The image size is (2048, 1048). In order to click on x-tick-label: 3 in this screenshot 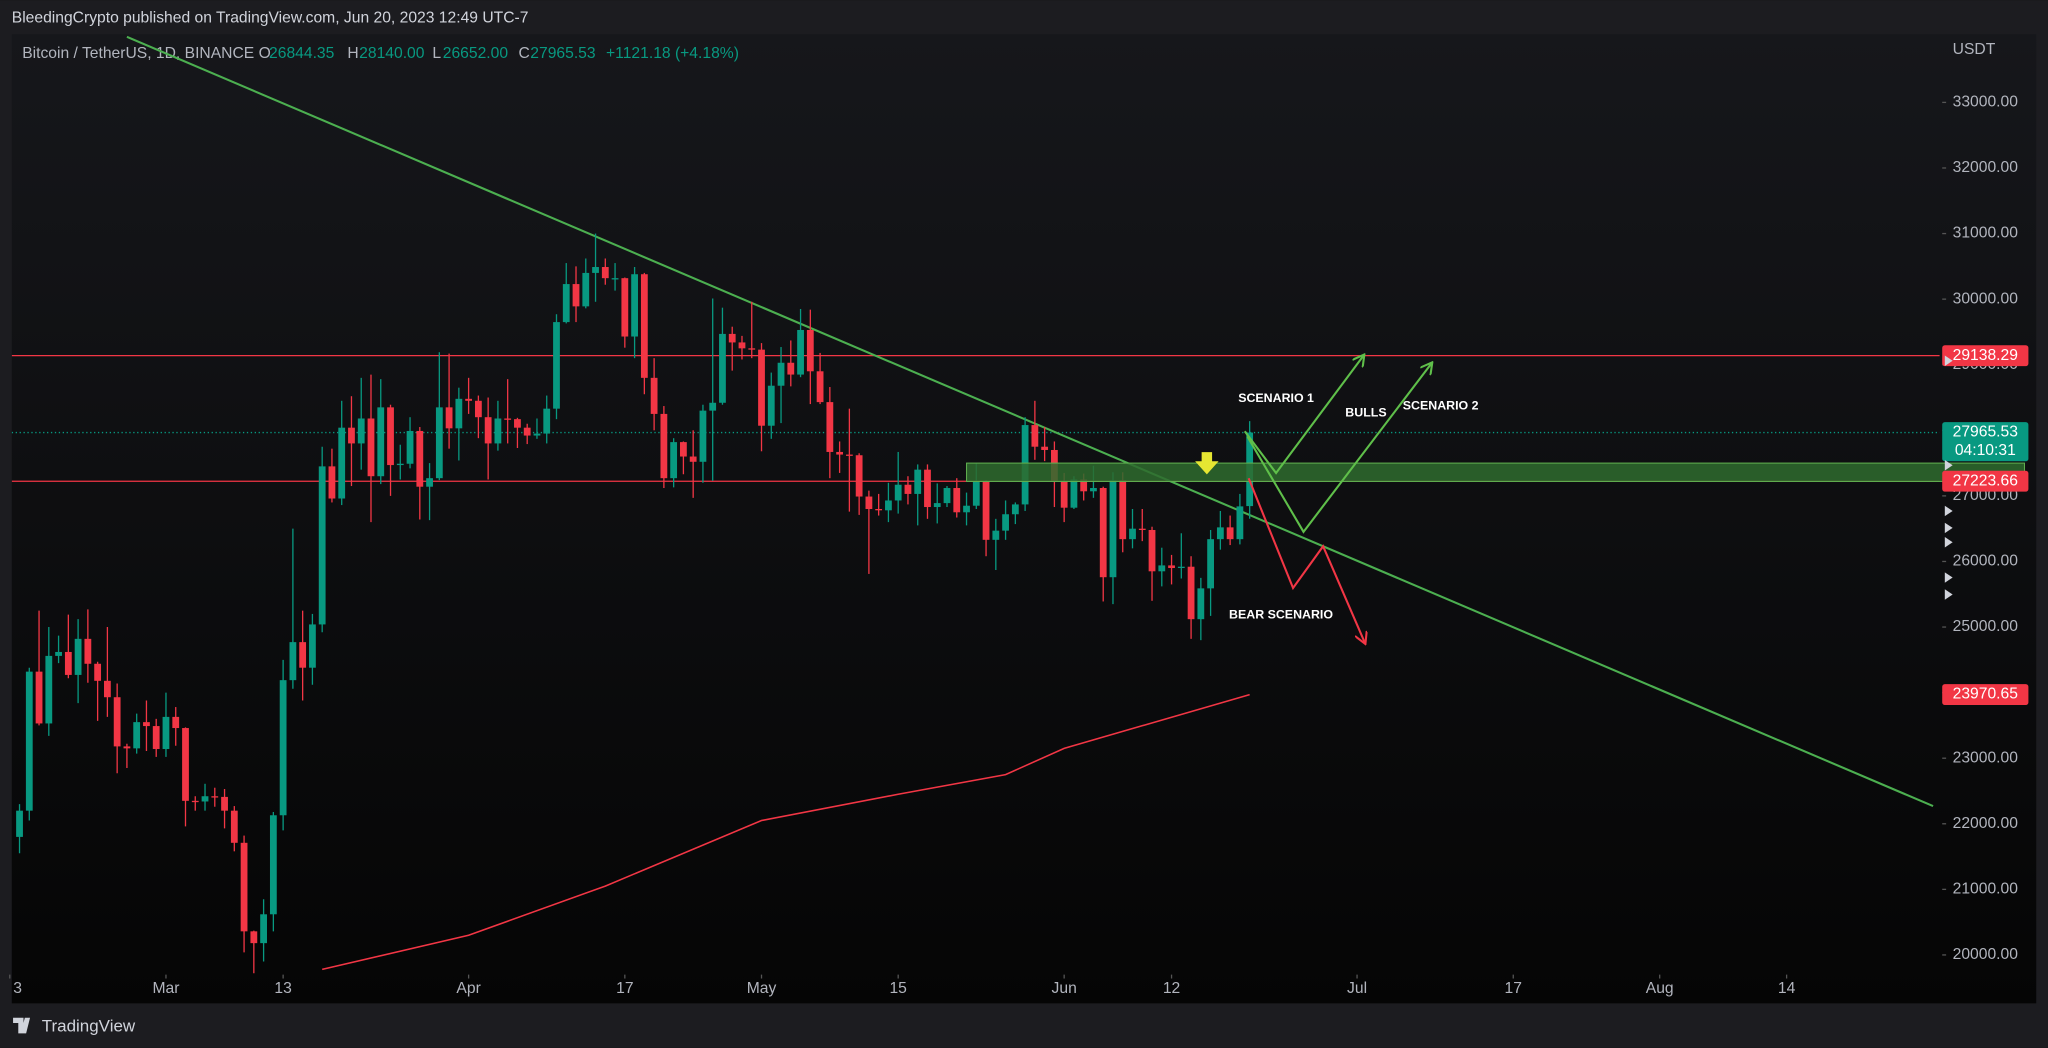, I will do `click(17, 988)`.